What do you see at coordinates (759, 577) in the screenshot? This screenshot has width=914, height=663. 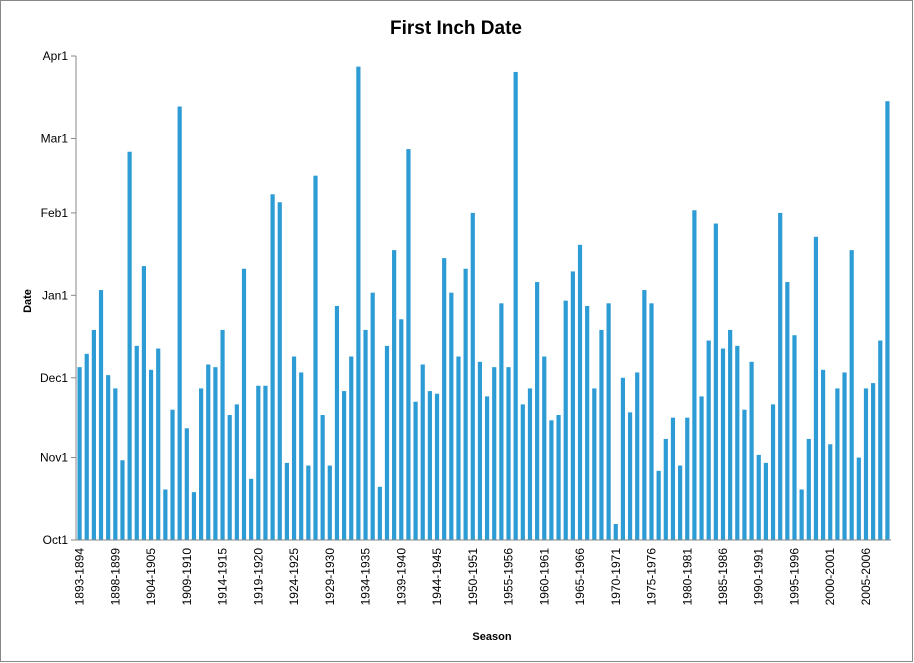 I see `x-tick-label: 1990-1991` at bounding box center [759, 577].